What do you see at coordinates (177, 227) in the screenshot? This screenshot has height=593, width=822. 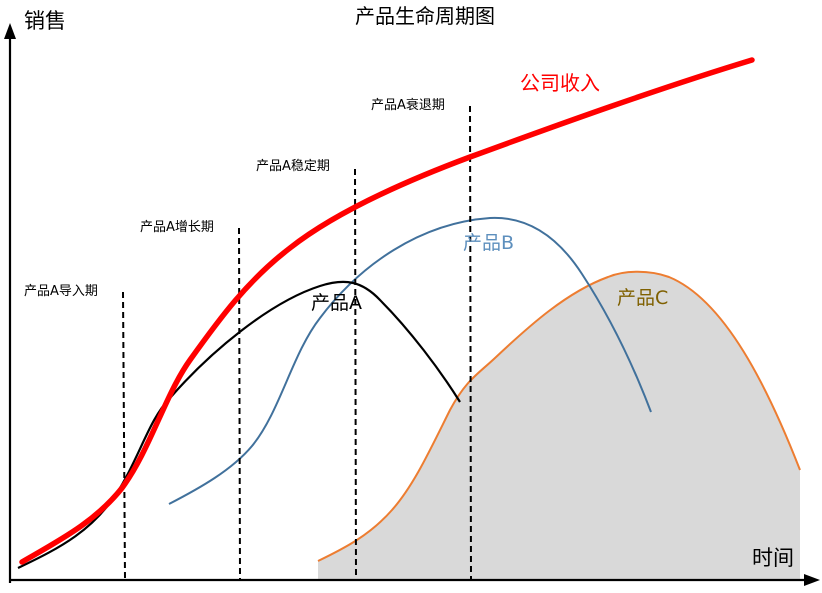 I see `phase-label-growth: 产品A增长期` at bounding box center [177, 227].